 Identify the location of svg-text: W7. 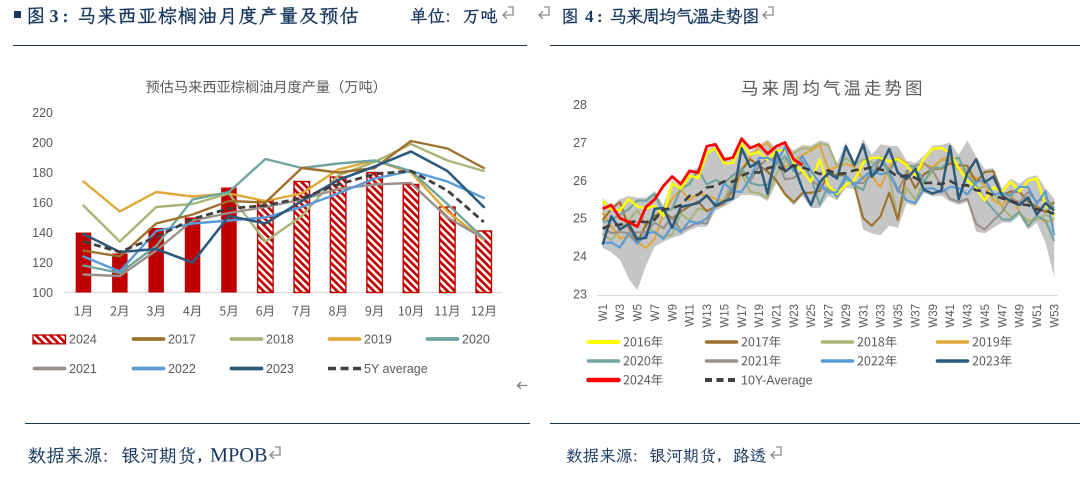
(656, 312).